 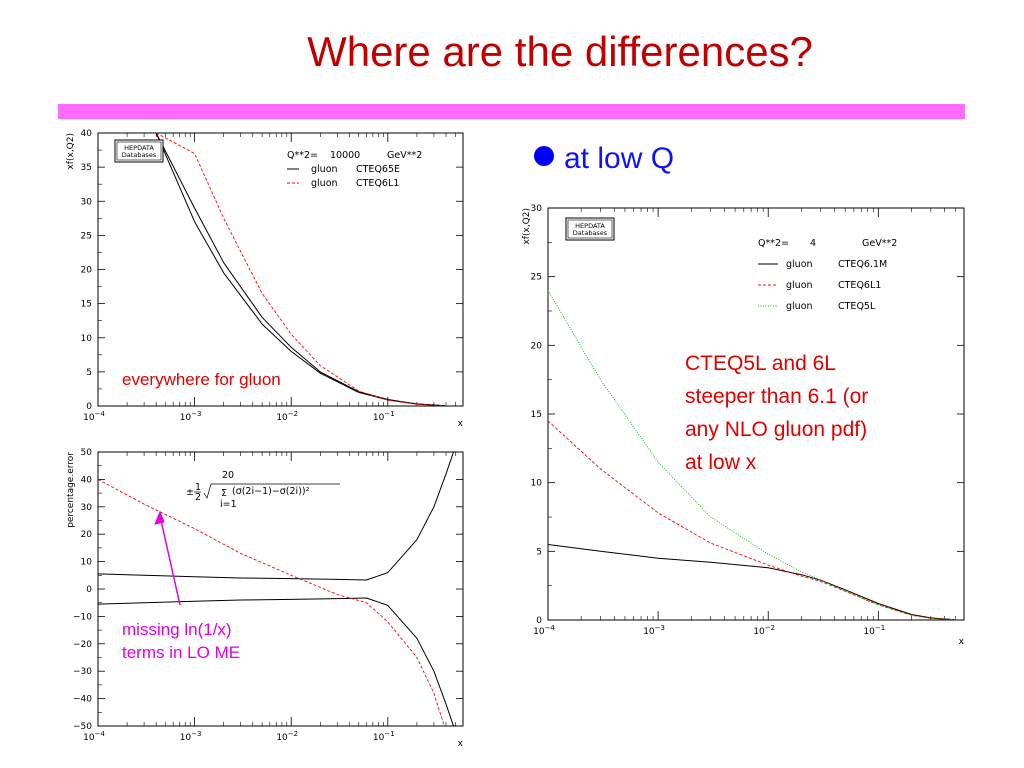 I want to click on formula-body: (σ(2i−1)−σ(2i))², so click(x=271, y=491).